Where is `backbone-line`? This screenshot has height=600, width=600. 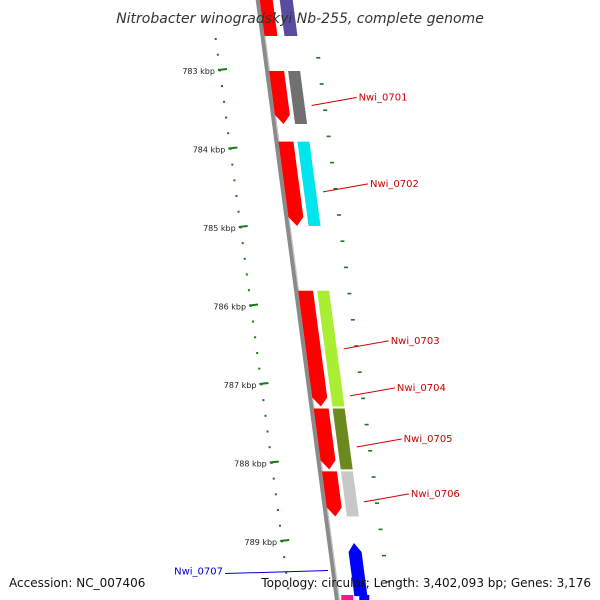
backbone-line is located at coordinates (297, 300).